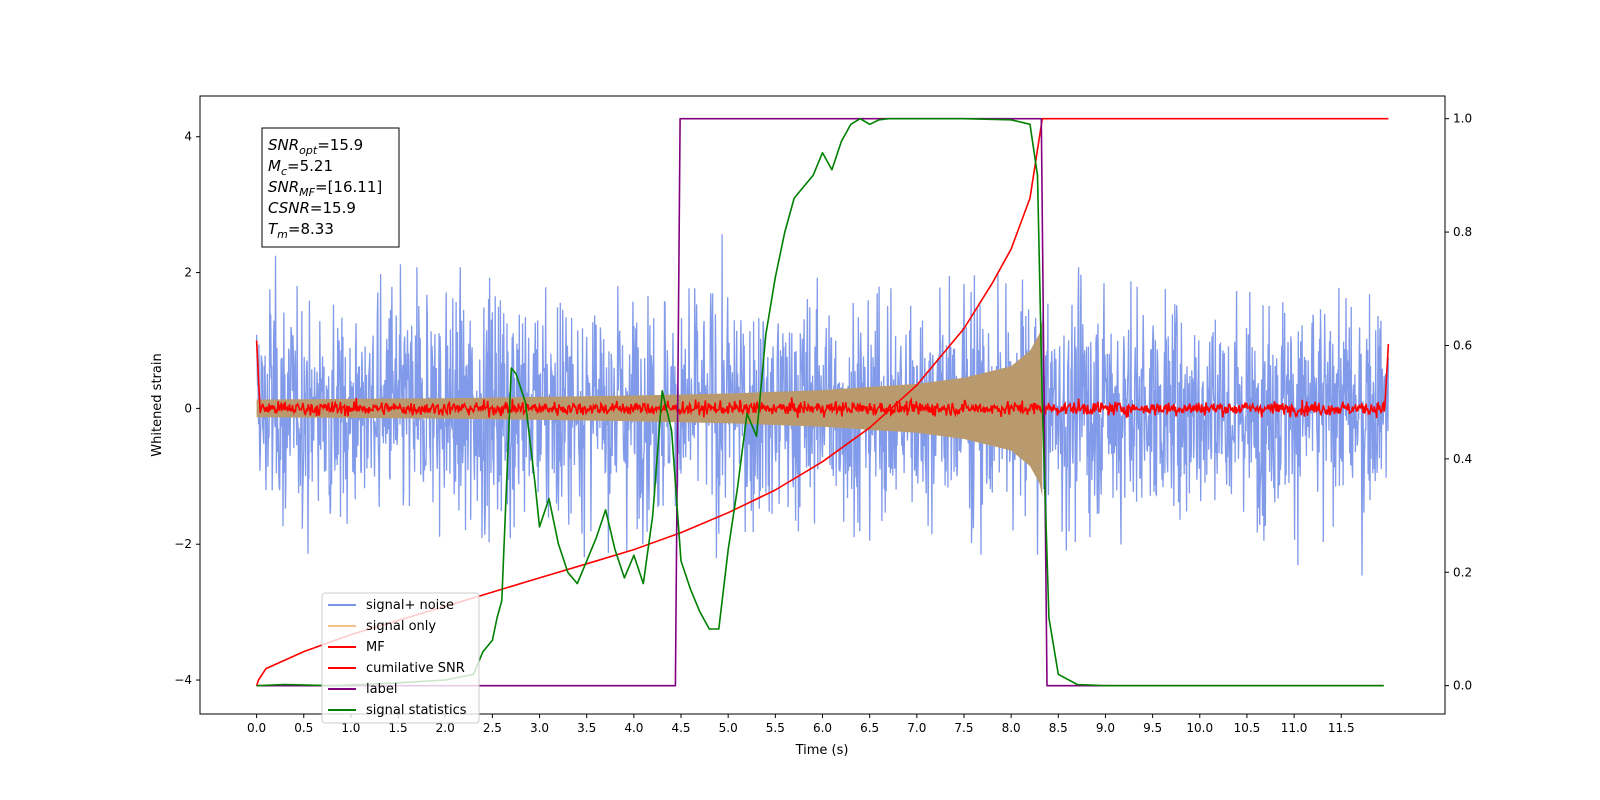  I want to click on annotation-line: Mc=5.21, so click(300, 167).